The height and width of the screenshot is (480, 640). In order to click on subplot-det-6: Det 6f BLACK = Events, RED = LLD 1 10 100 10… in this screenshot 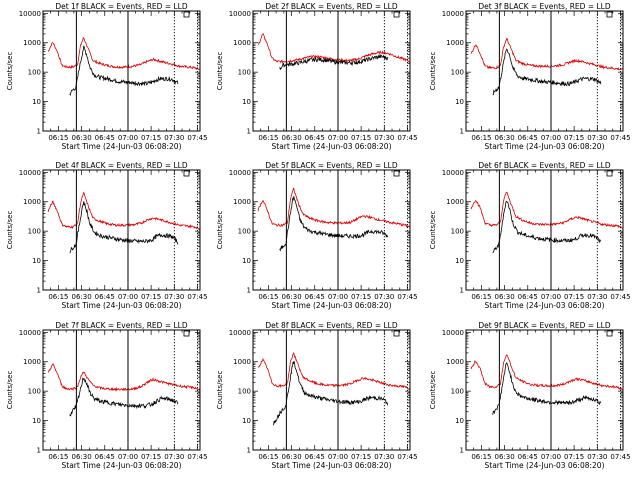, I will do `click(530, 235)`.